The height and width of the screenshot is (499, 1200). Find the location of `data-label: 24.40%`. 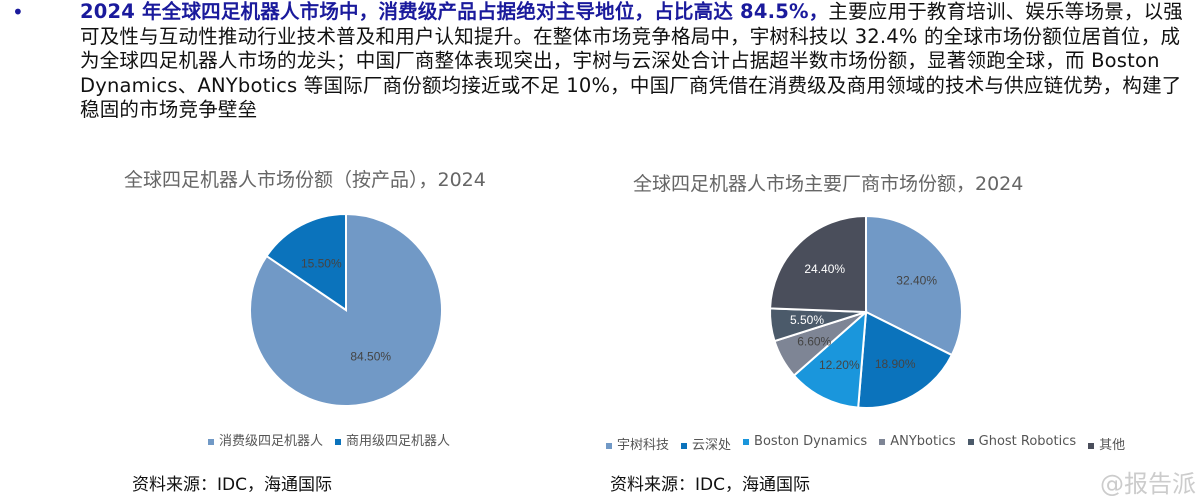

data-label: 24.40% is located at coordinates (824, 269).